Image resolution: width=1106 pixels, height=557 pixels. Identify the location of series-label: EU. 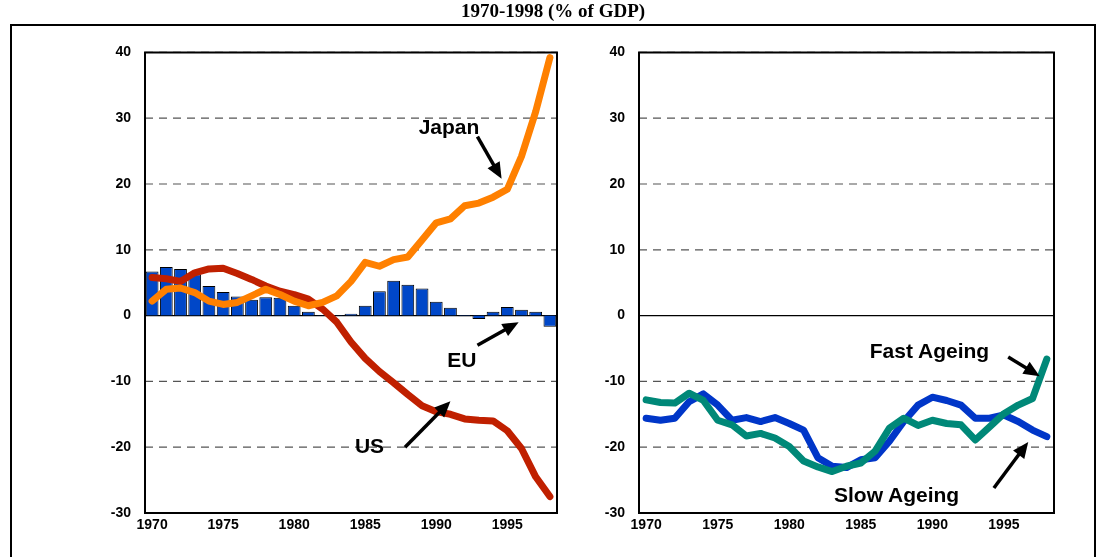
(462, 360).